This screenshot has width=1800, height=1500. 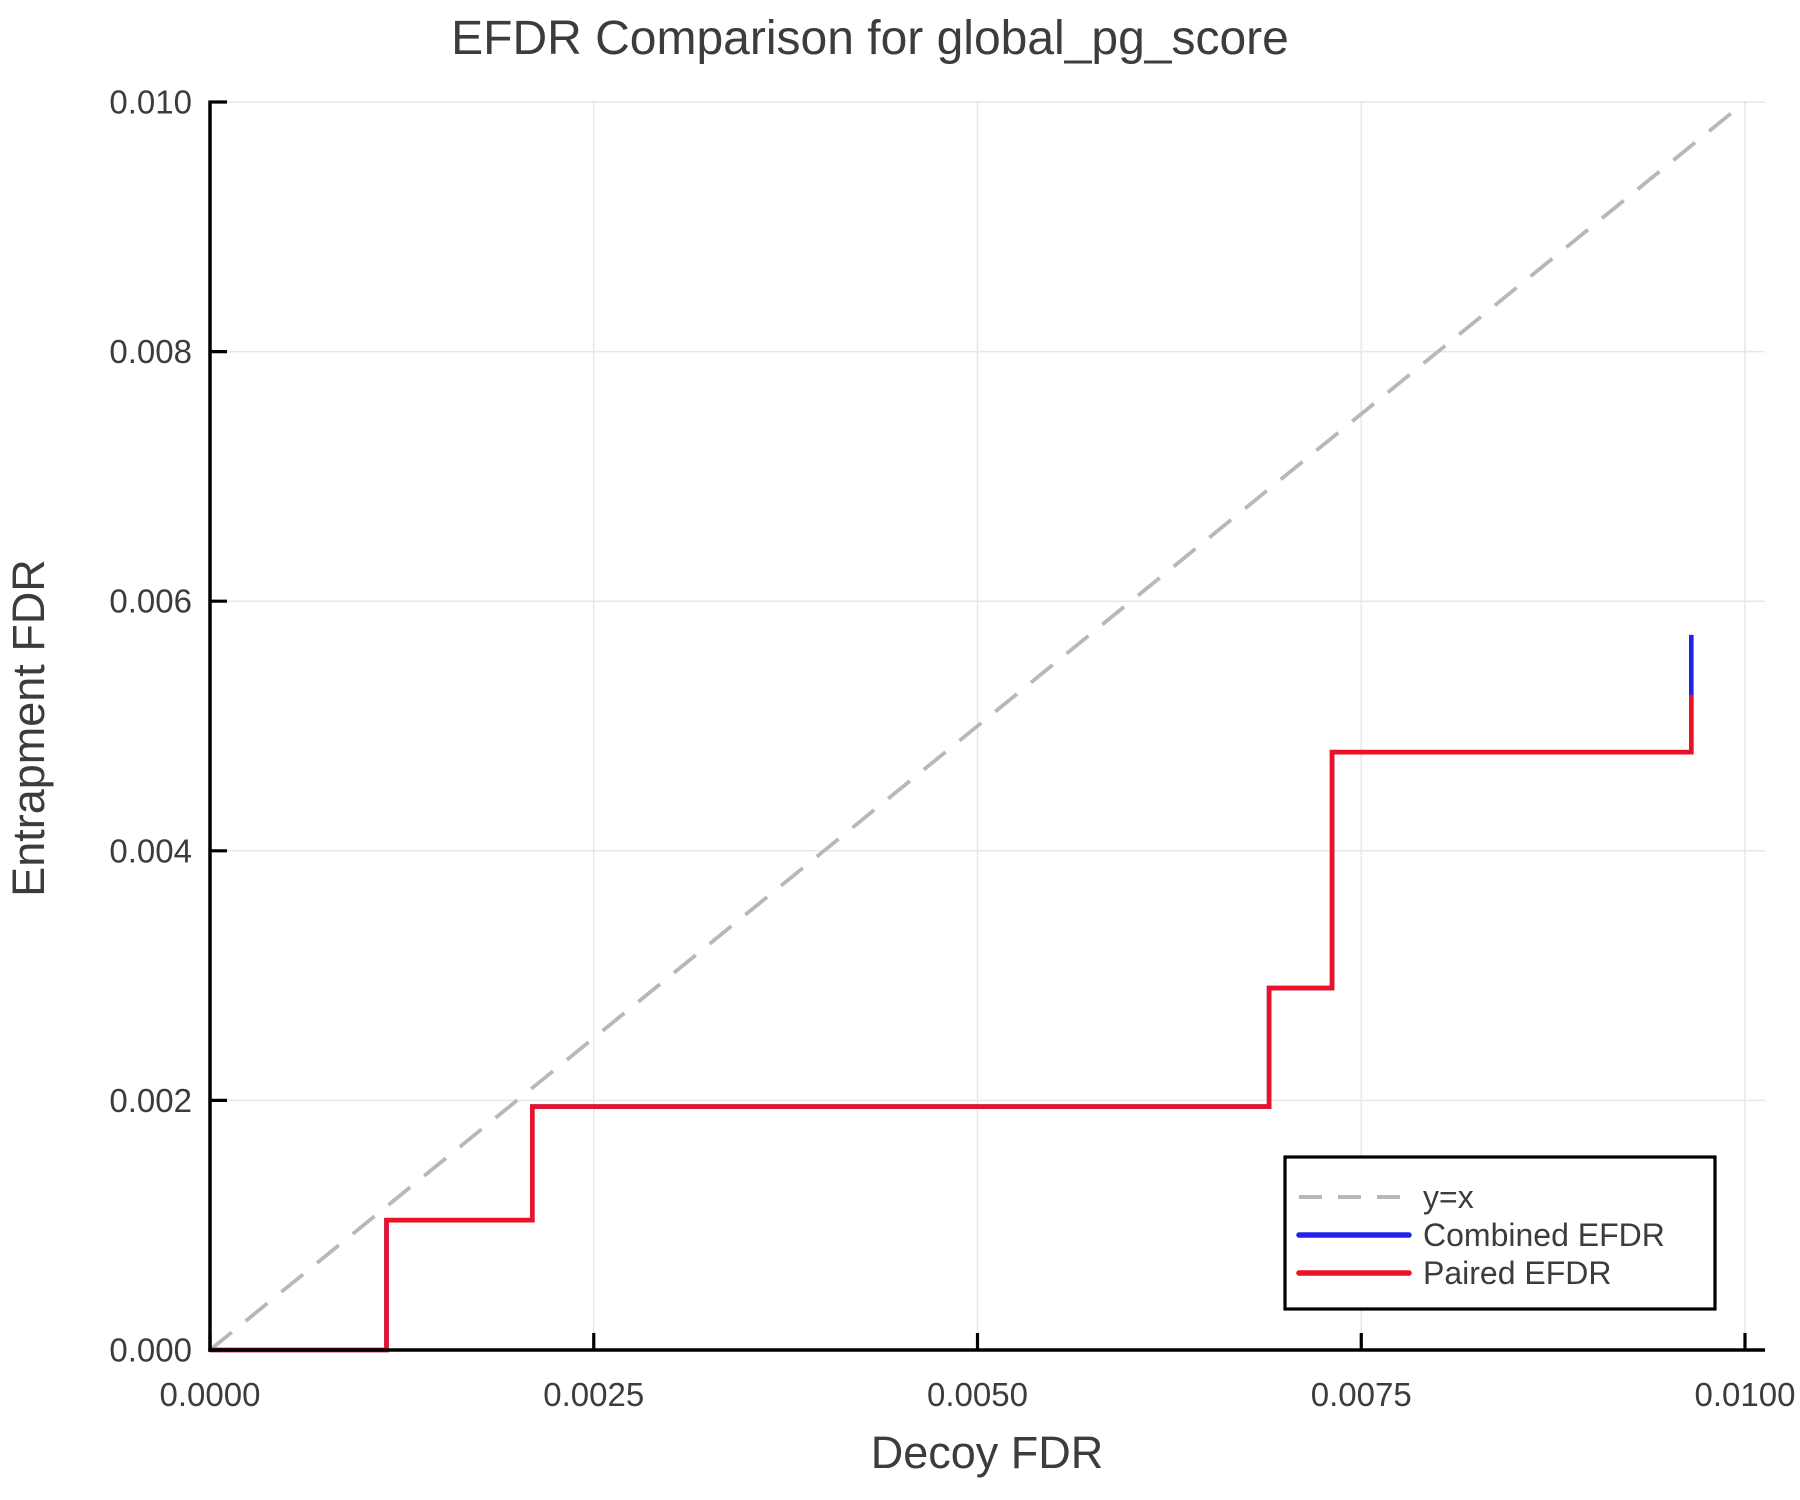 What do you see at coordinates (28, 728) in the screenshot?
I see `y-axis-label: Entrapment FDR` at bounding box center [28, 728].